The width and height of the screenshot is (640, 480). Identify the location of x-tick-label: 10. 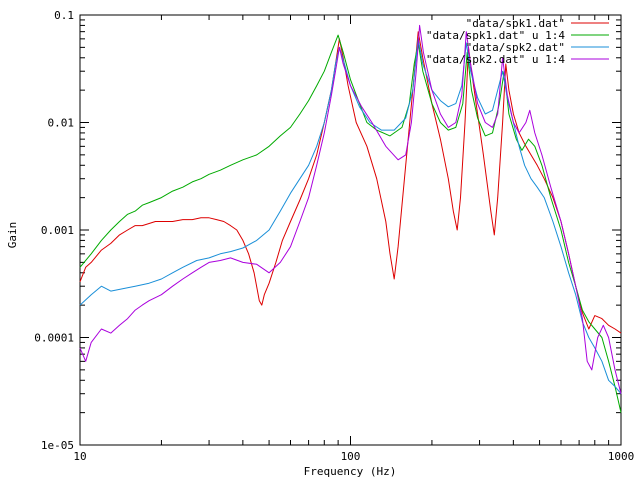
(79, 456).